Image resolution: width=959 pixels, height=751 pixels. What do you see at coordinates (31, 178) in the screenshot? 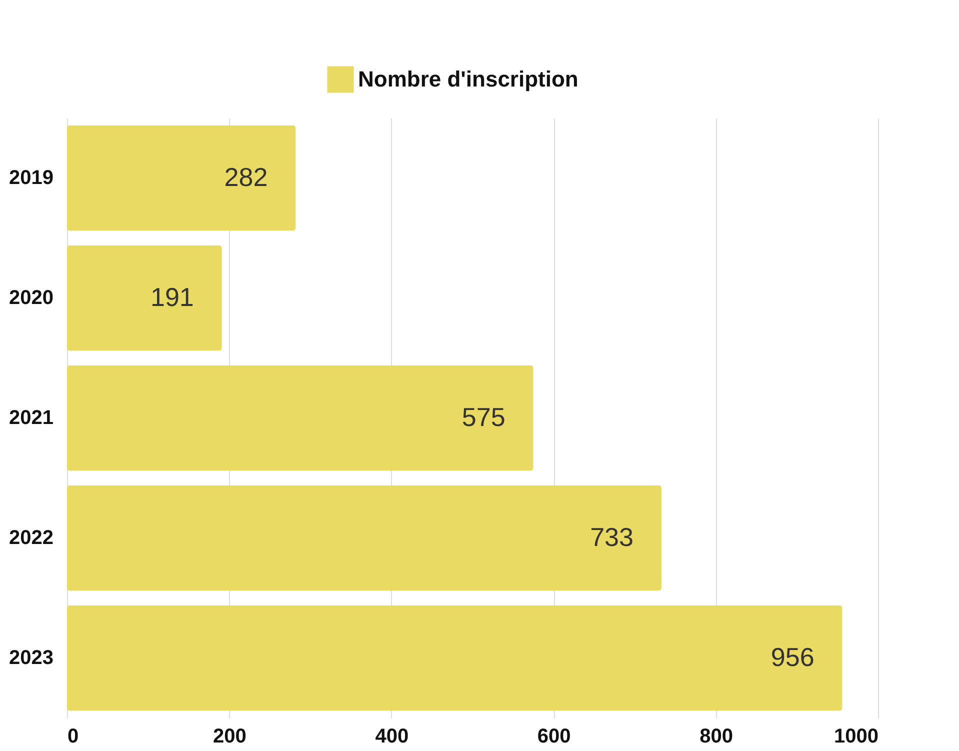
I see `y-tick-label: 2019` at bounding box center [31, 178].